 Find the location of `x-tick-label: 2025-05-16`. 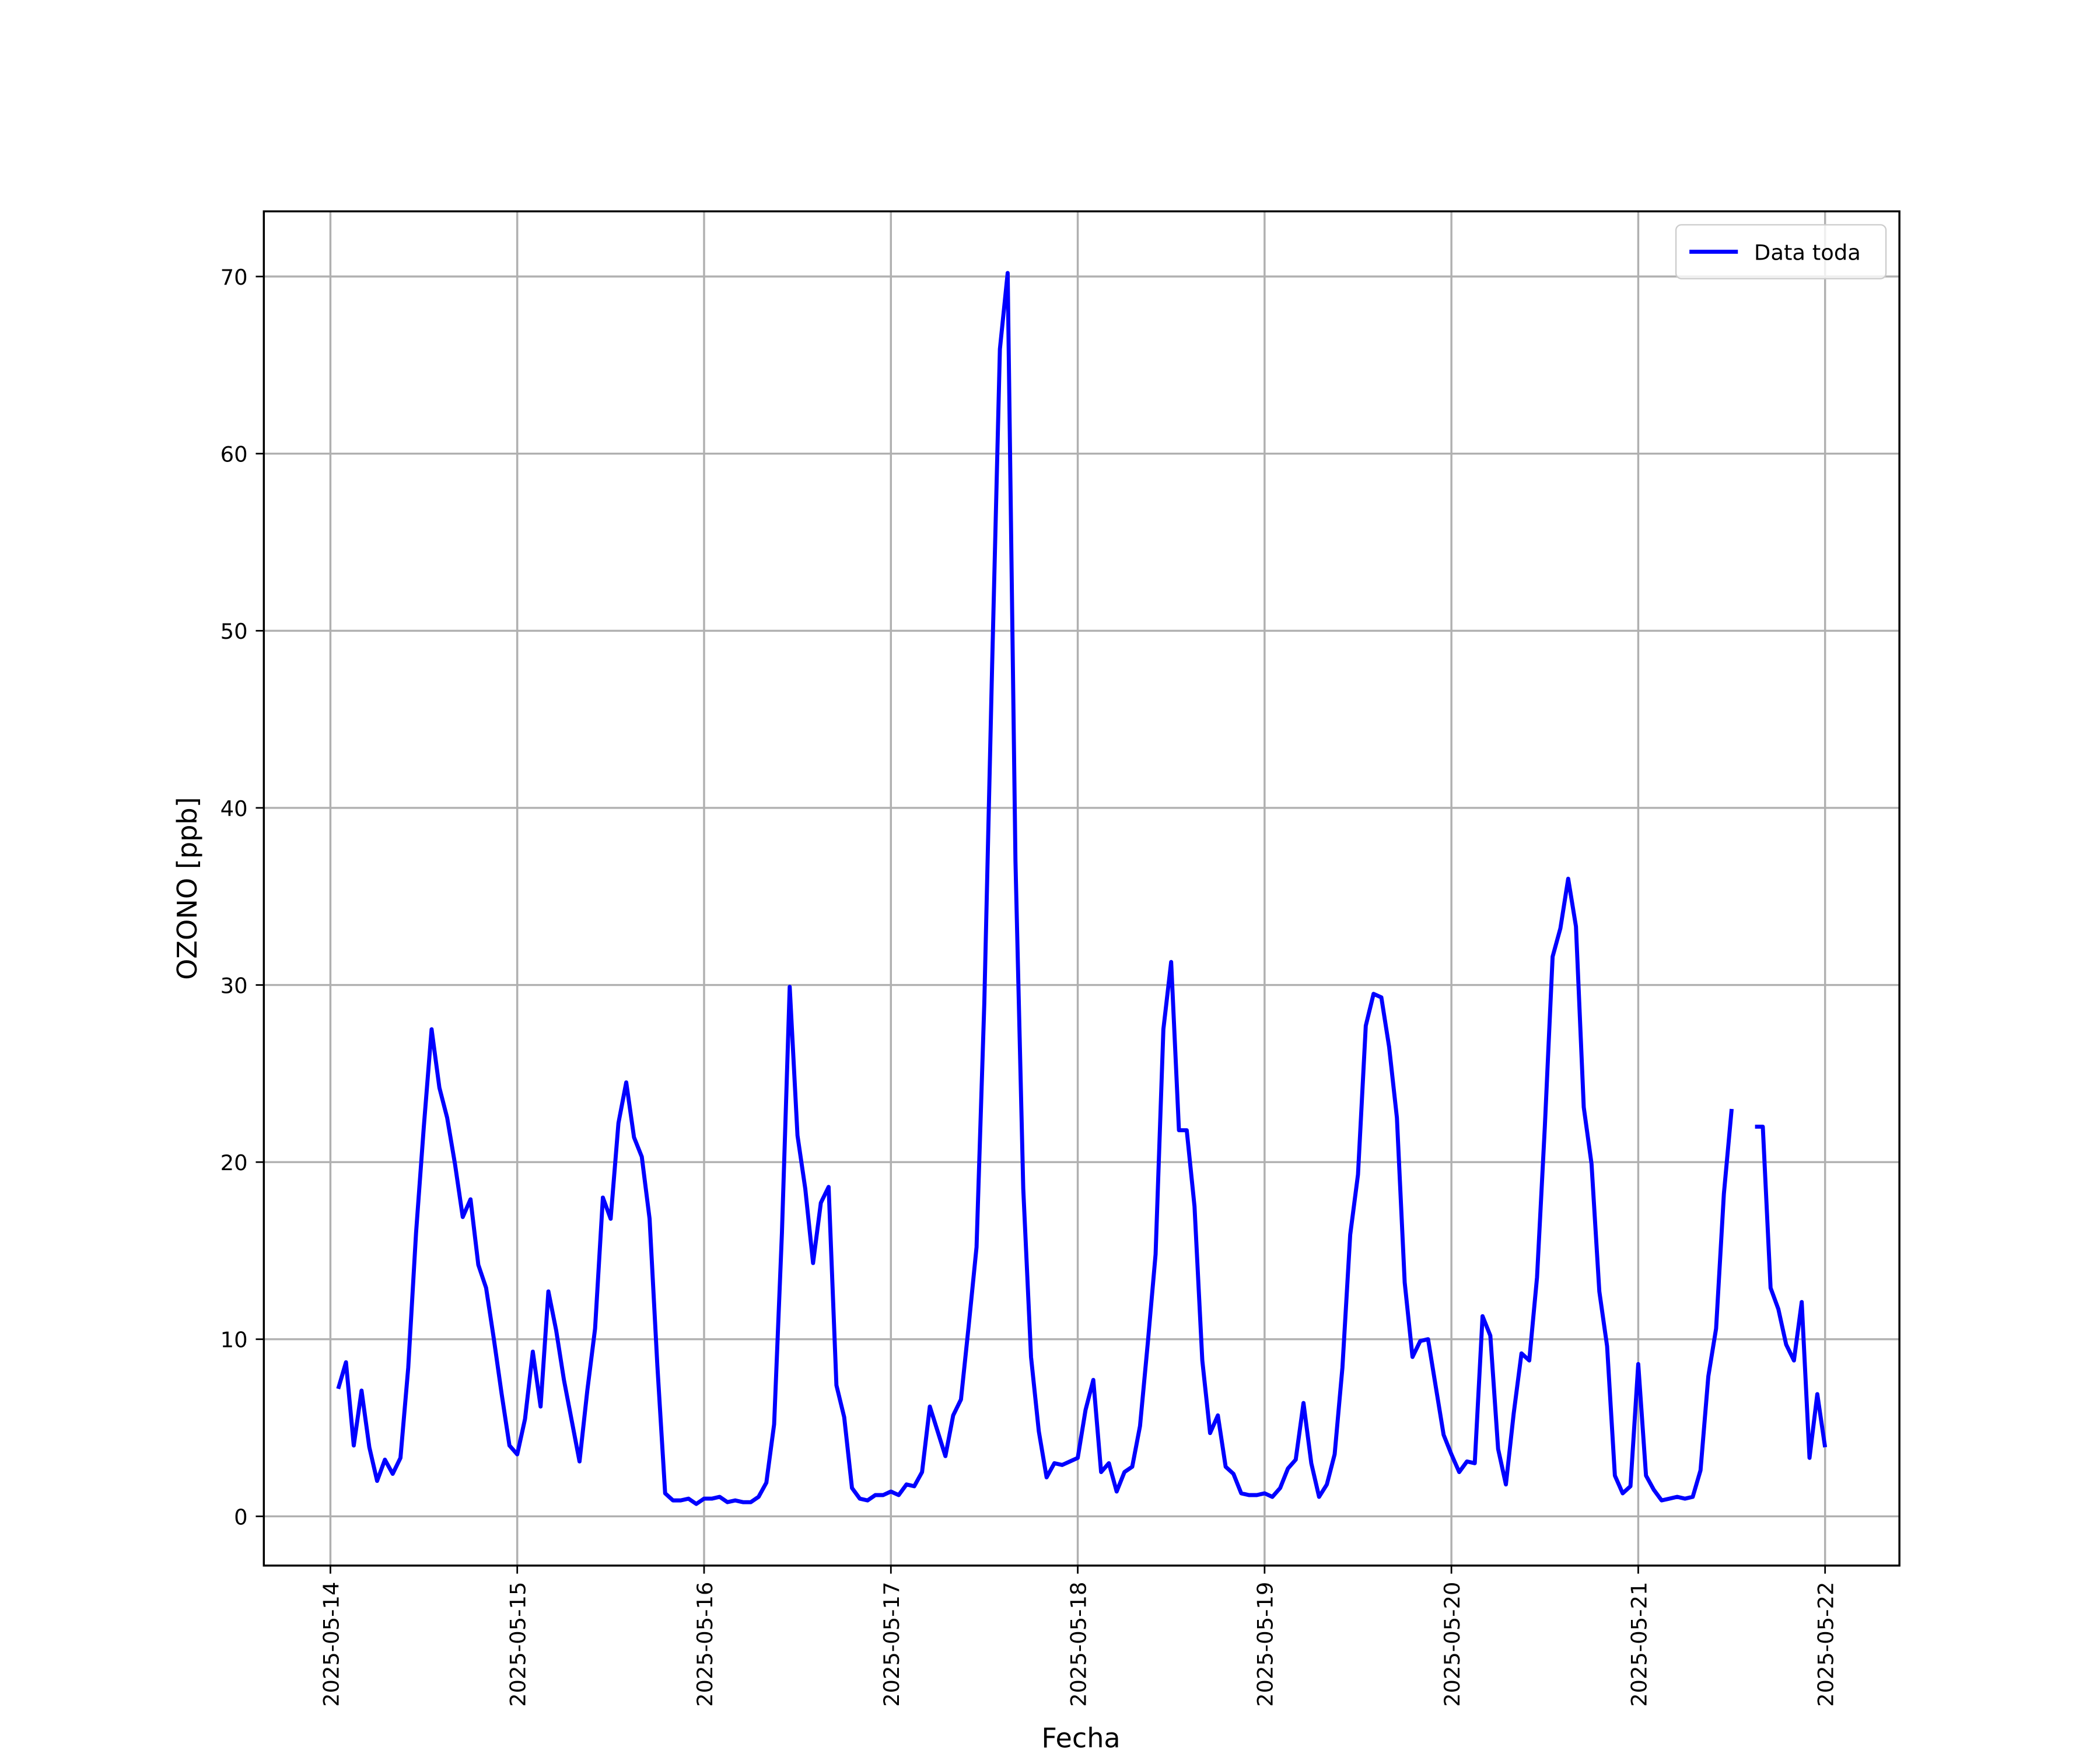

x-tick-label: 2025-05-16 is located at coordinates (705, 1644).